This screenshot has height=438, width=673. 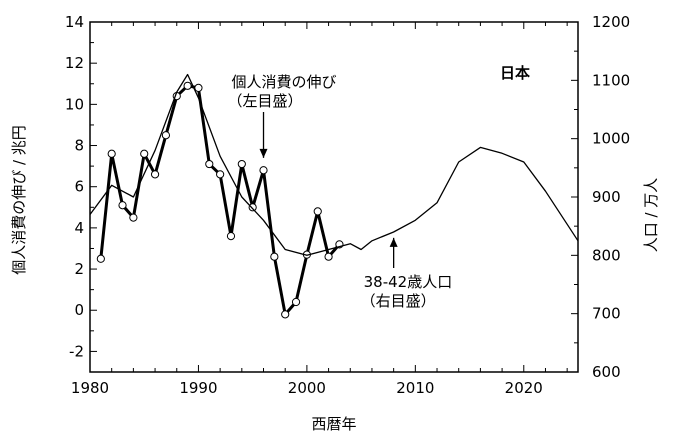 What do you see at coordinates (79, 310) in the screenshot?
I see `y-left-tick-label: 0` at bounding box center [79, 310].